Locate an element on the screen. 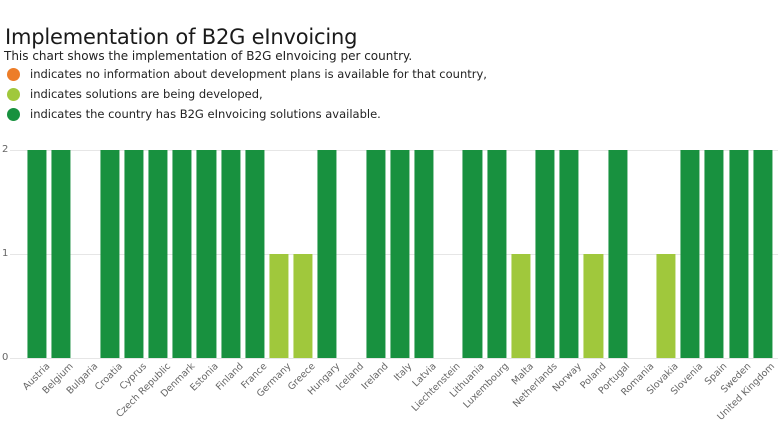 This screenshot has height=427, width=780. y-tick-label-1: 1 is located at coordinates (5, 253).